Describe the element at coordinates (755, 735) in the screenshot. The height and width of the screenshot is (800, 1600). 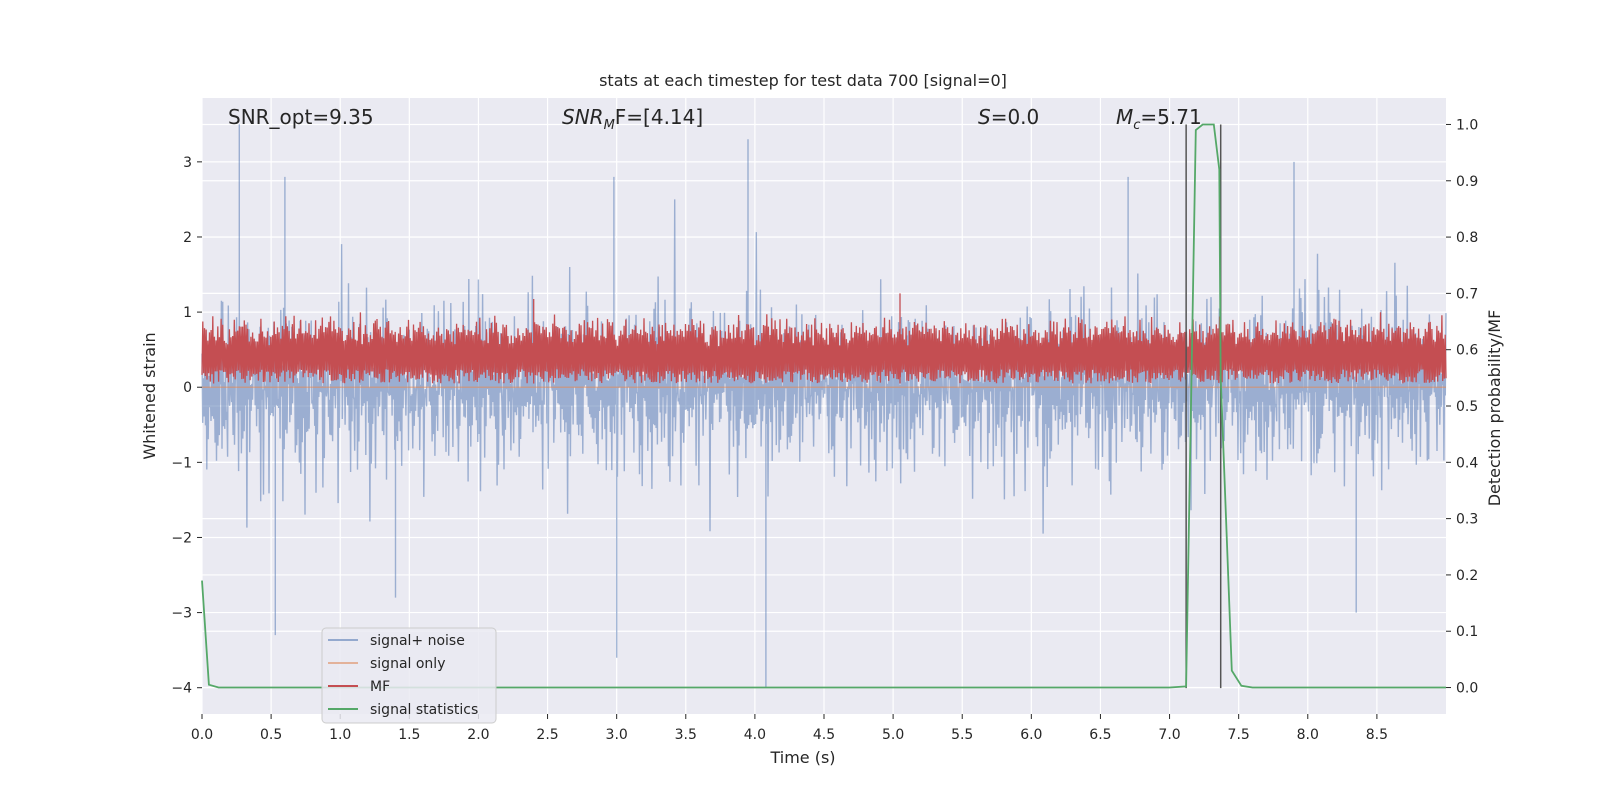
I see `x-tick-label: 4.0` at that location.